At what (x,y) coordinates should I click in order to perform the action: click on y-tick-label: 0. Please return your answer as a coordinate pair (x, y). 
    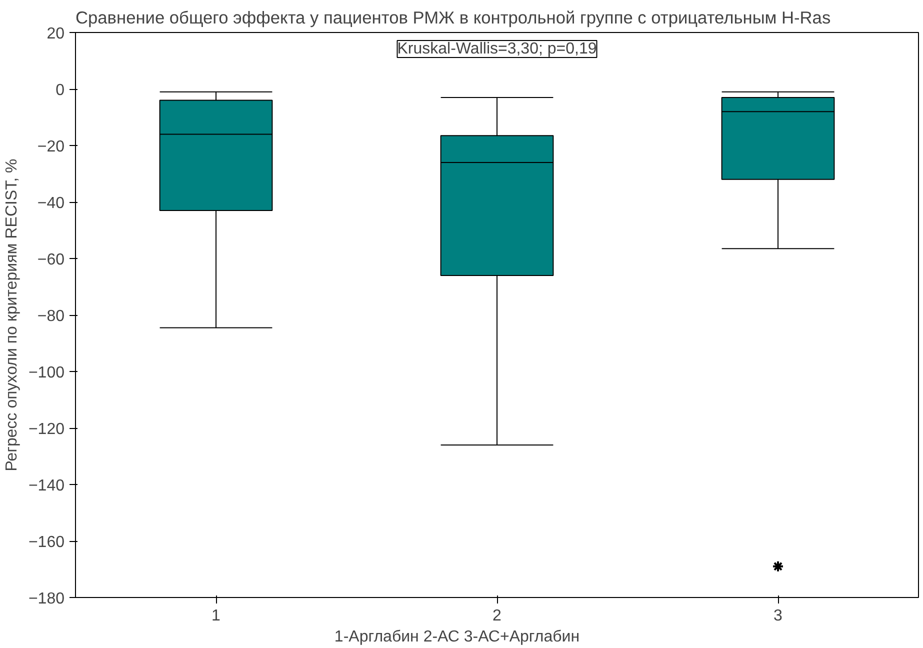
    Looking at the image, I should click on (60, 90).